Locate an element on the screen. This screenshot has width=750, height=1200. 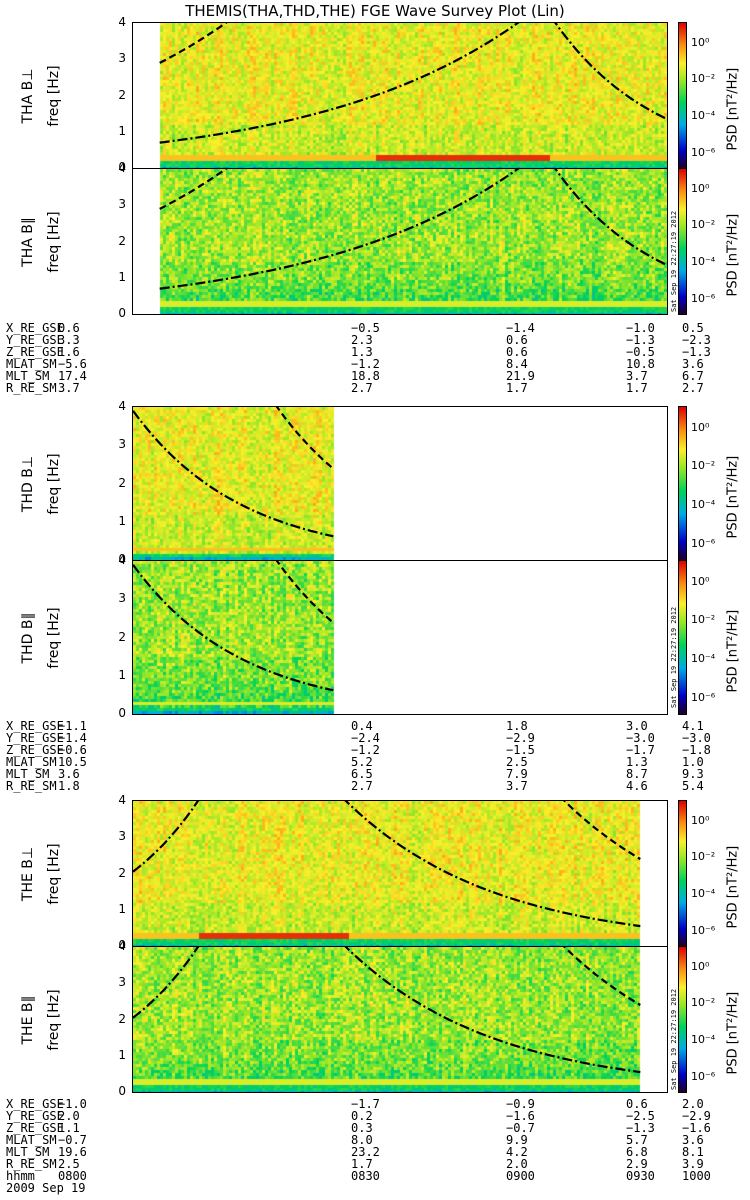
ephemeris-value: 4.1 is located at coordinates (693, 726).